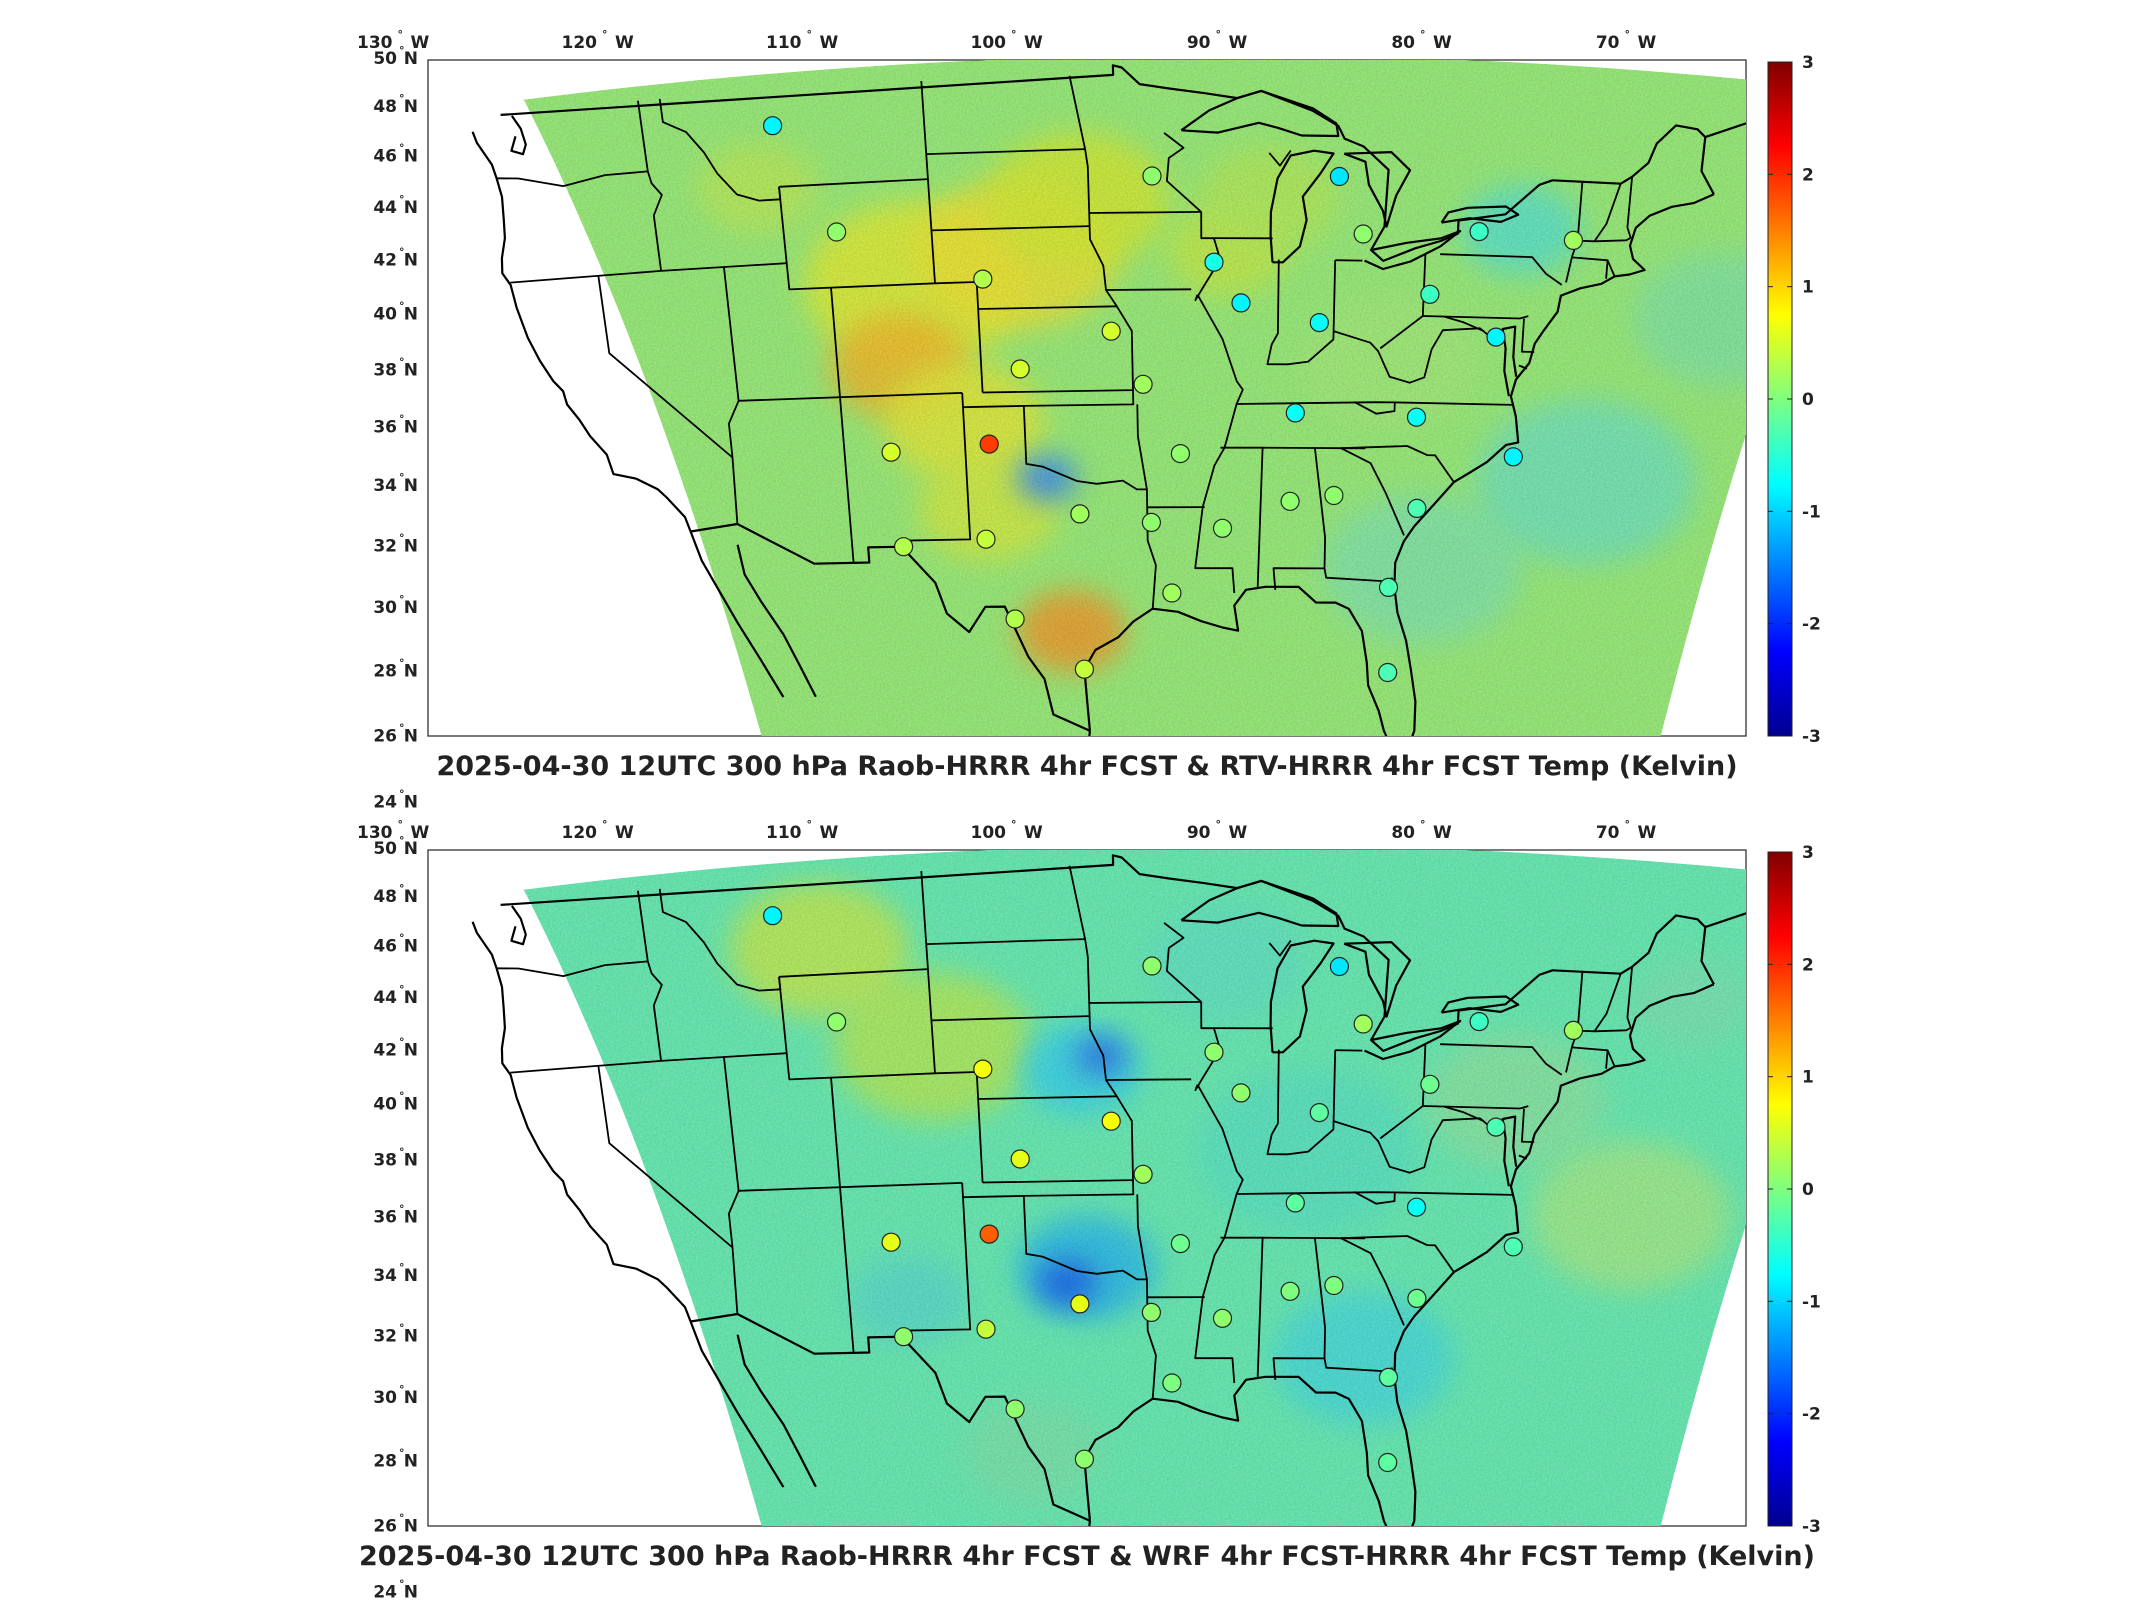 The height and width of the screenshot is (1604, 2133). I want to click on lat-tick-label: 28, so click(385, 671).